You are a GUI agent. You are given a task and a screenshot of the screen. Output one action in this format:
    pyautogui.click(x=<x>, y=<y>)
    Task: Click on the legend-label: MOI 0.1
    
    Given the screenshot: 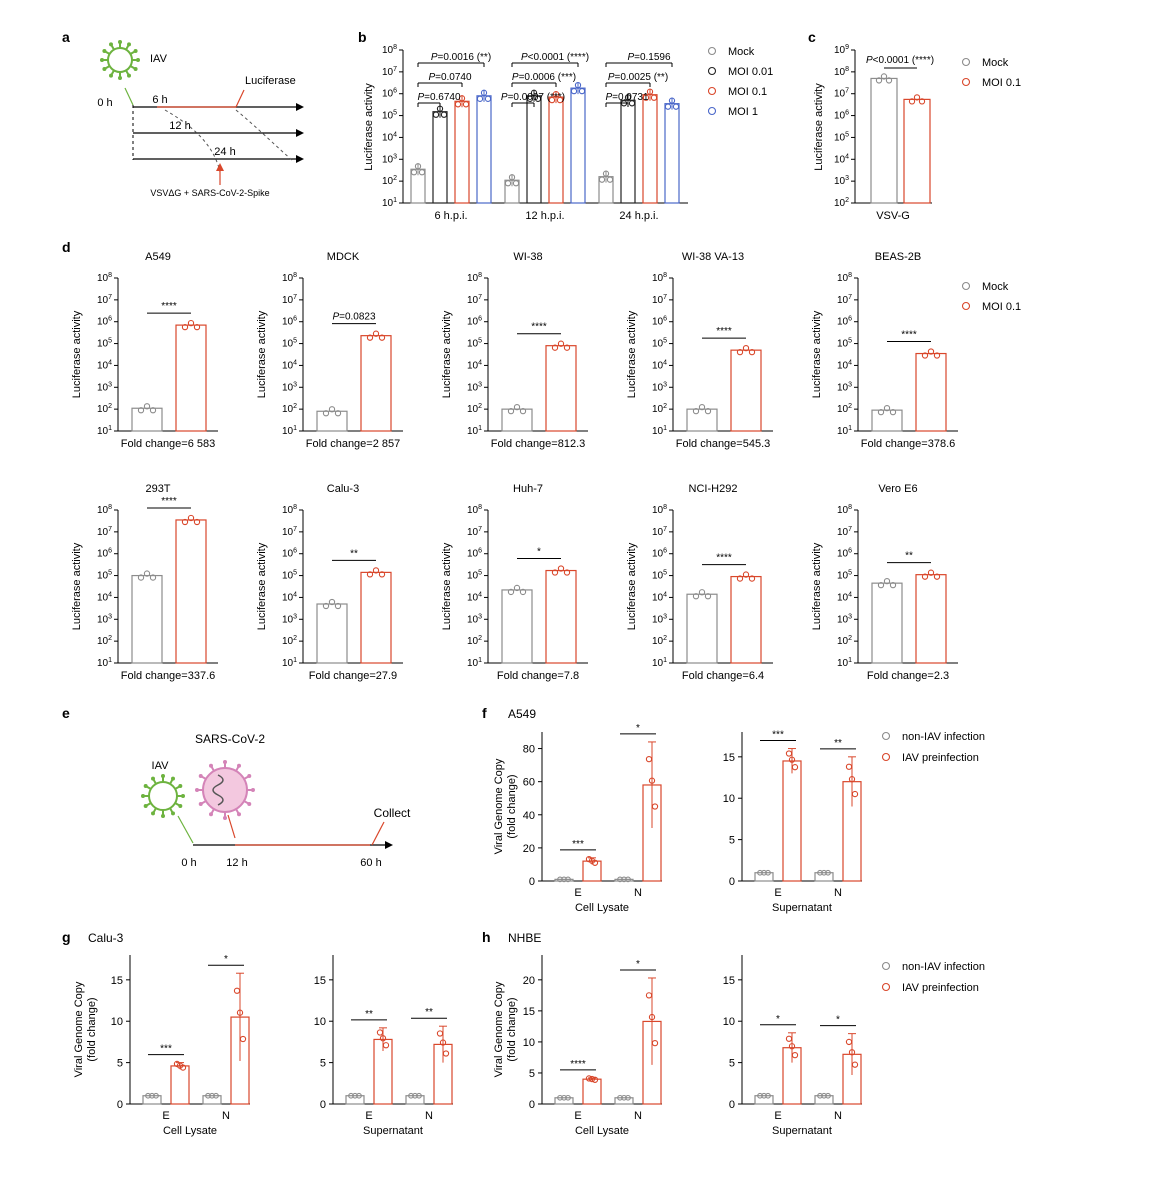 What is the action you would take?
    pyautogui.click(x=1001, y=83)
    